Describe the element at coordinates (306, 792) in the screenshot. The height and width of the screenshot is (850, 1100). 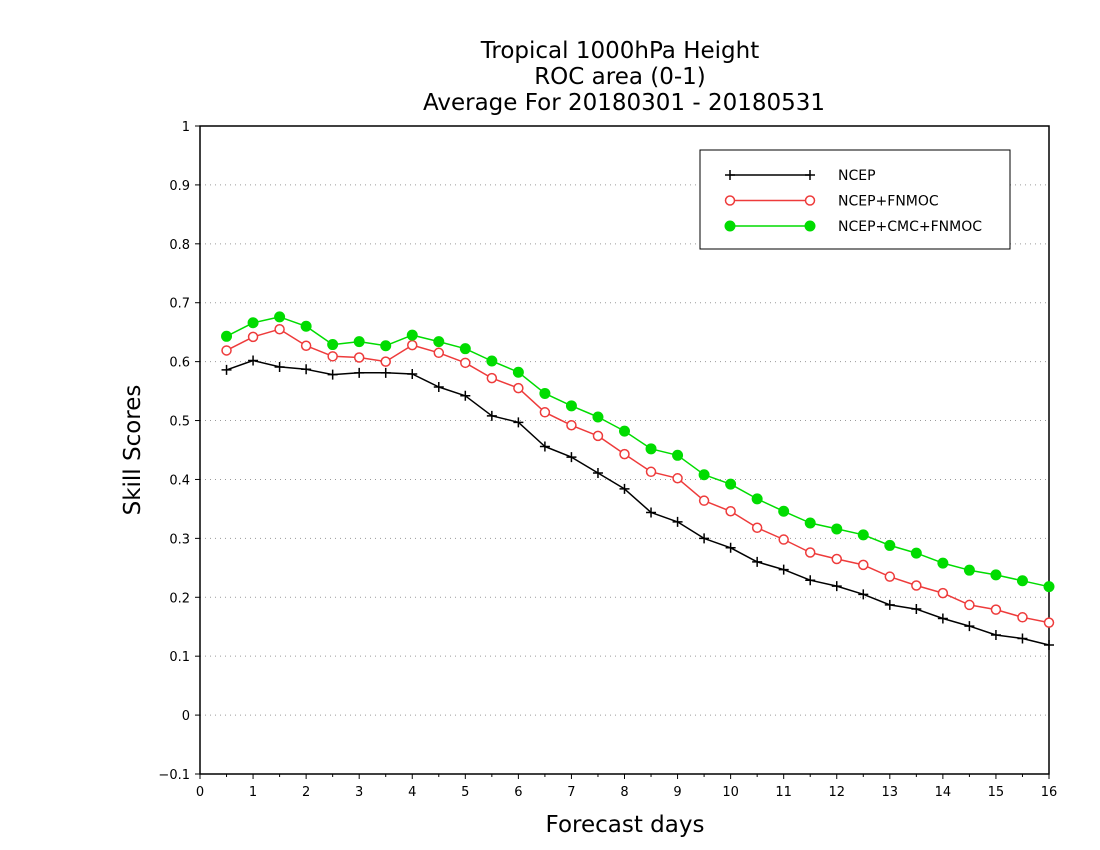
I see `x-tick-label: 2` at that location.